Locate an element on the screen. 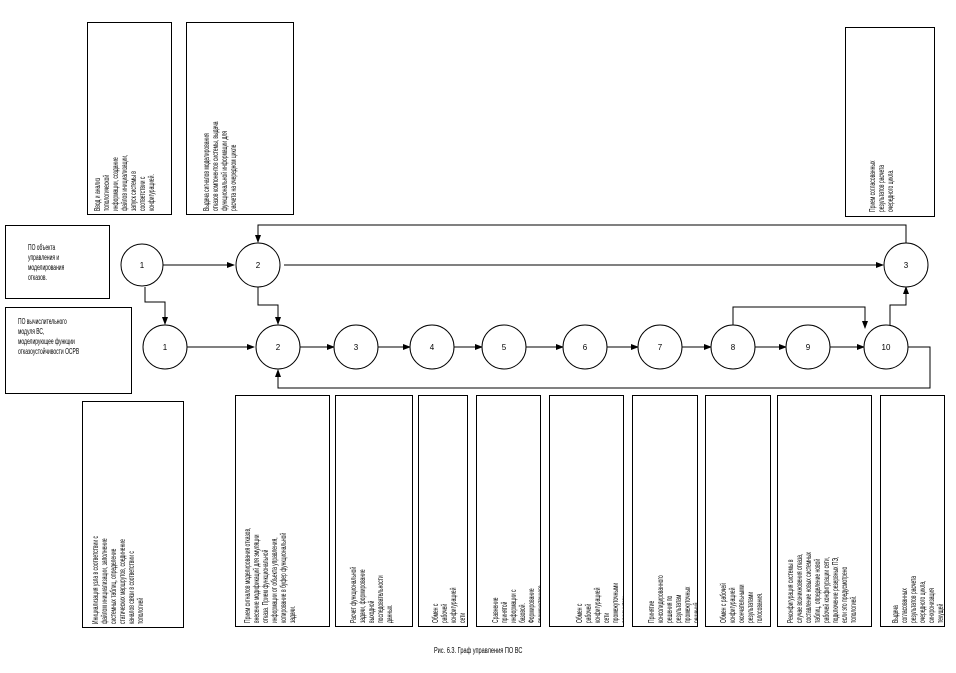  bottom-node-4-label: 4 is located at coordinates (432, 347).